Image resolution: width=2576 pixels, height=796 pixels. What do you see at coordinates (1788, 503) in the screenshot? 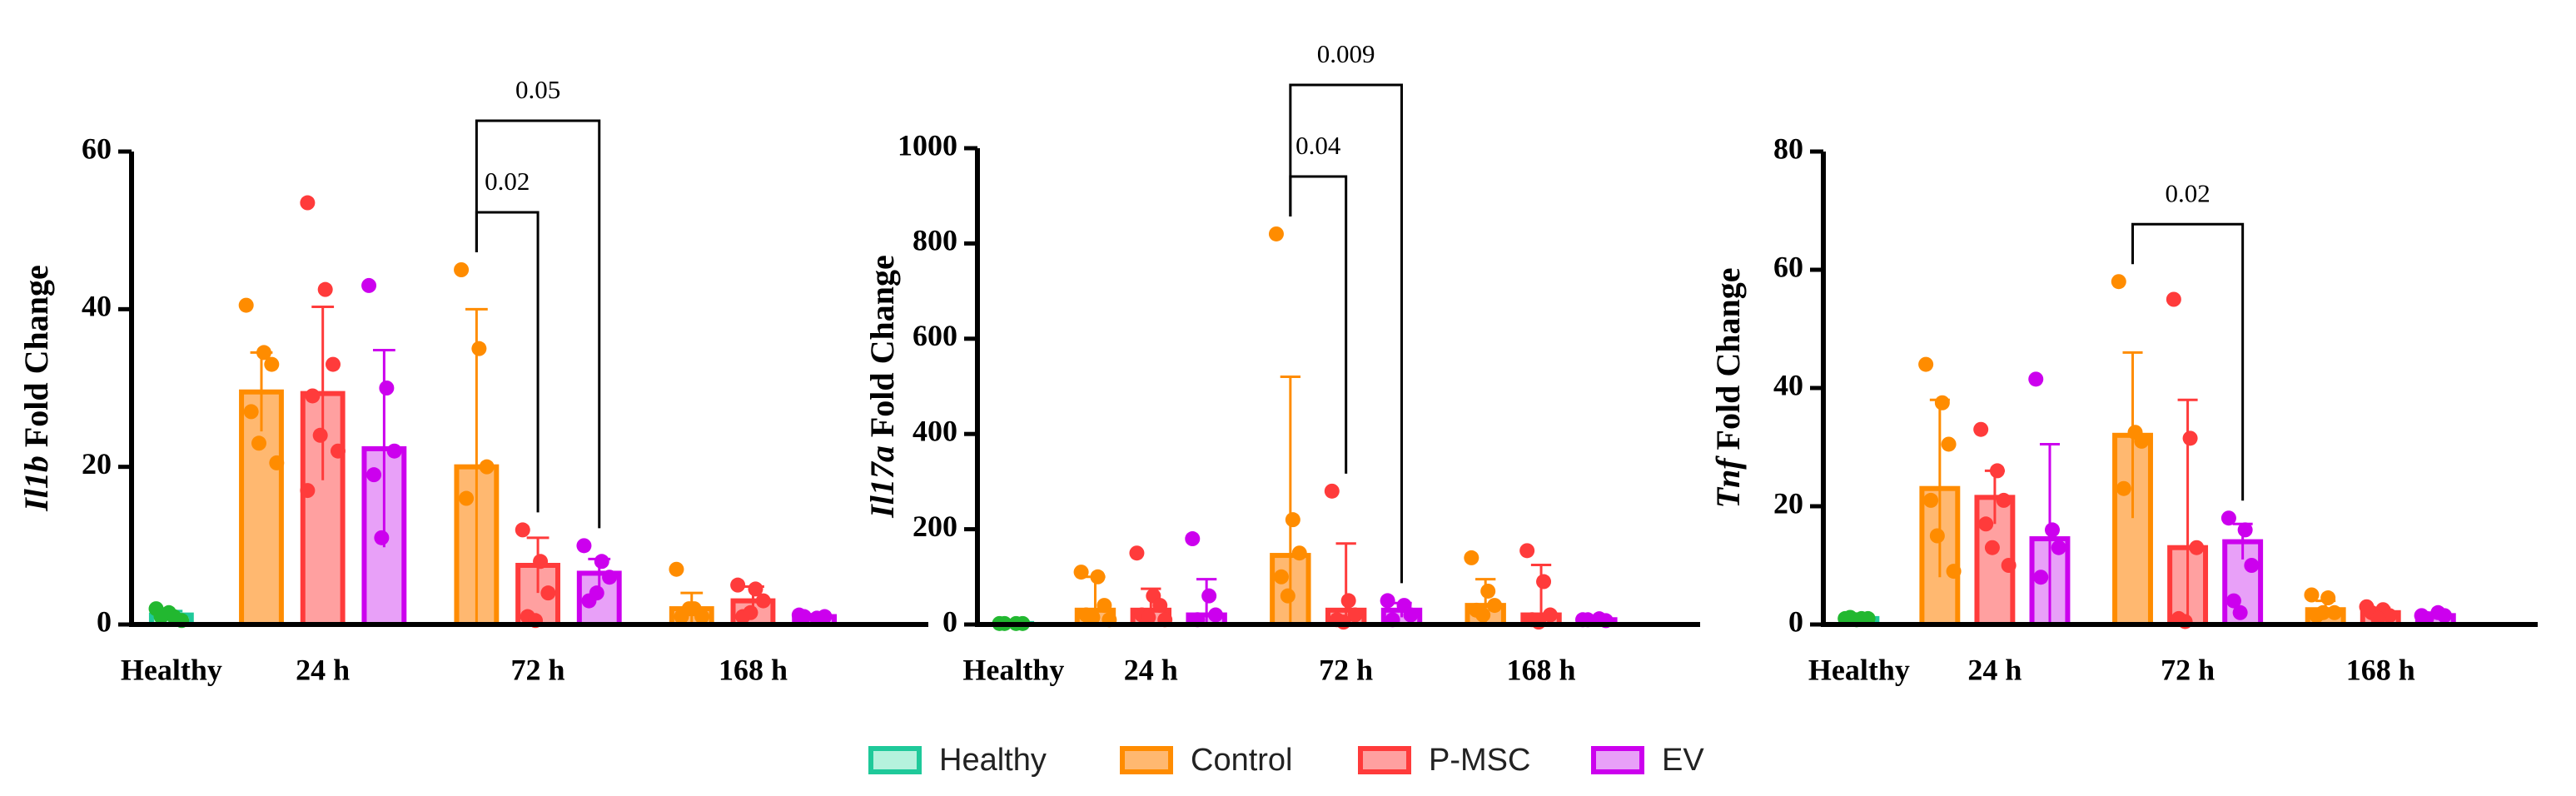
I see `y-tick-label: 20` at bounding box center [1788, 503].